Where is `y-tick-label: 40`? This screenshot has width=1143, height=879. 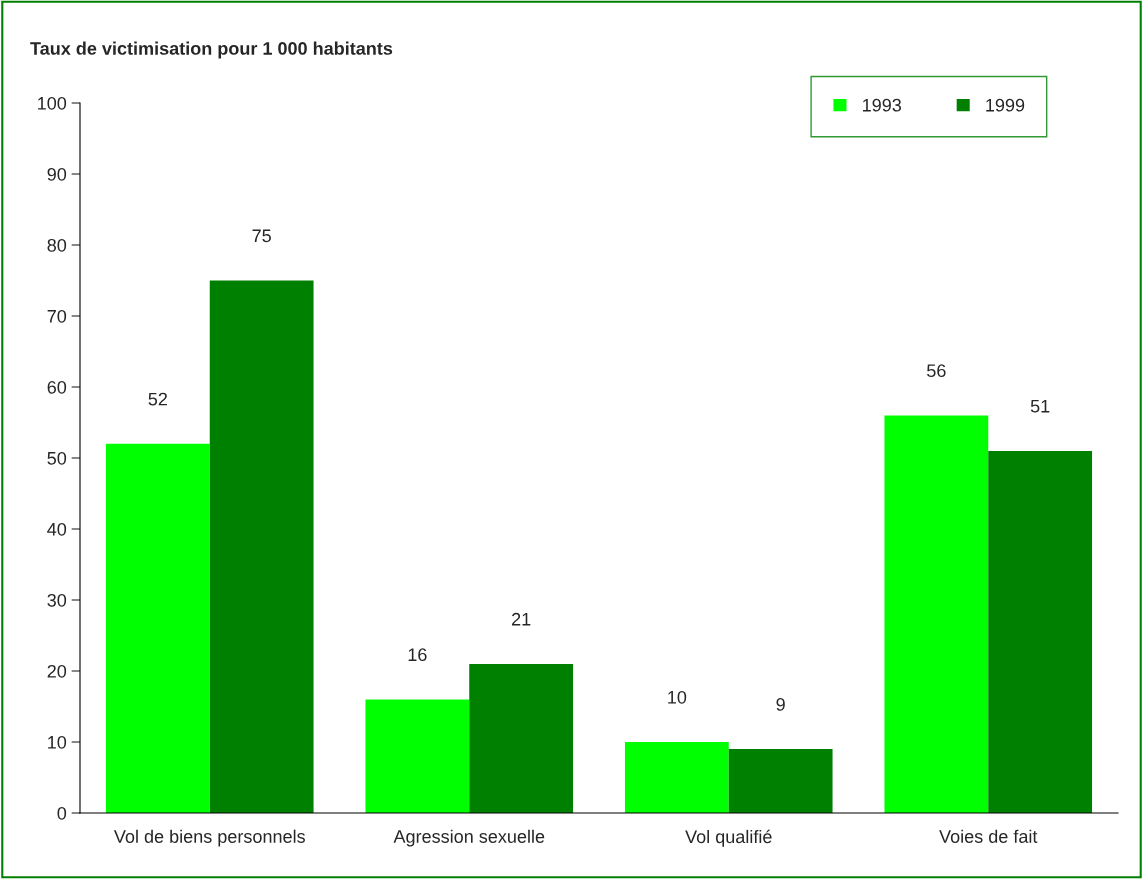
y-tick-label: 40 is located at coordinates (57, 529).